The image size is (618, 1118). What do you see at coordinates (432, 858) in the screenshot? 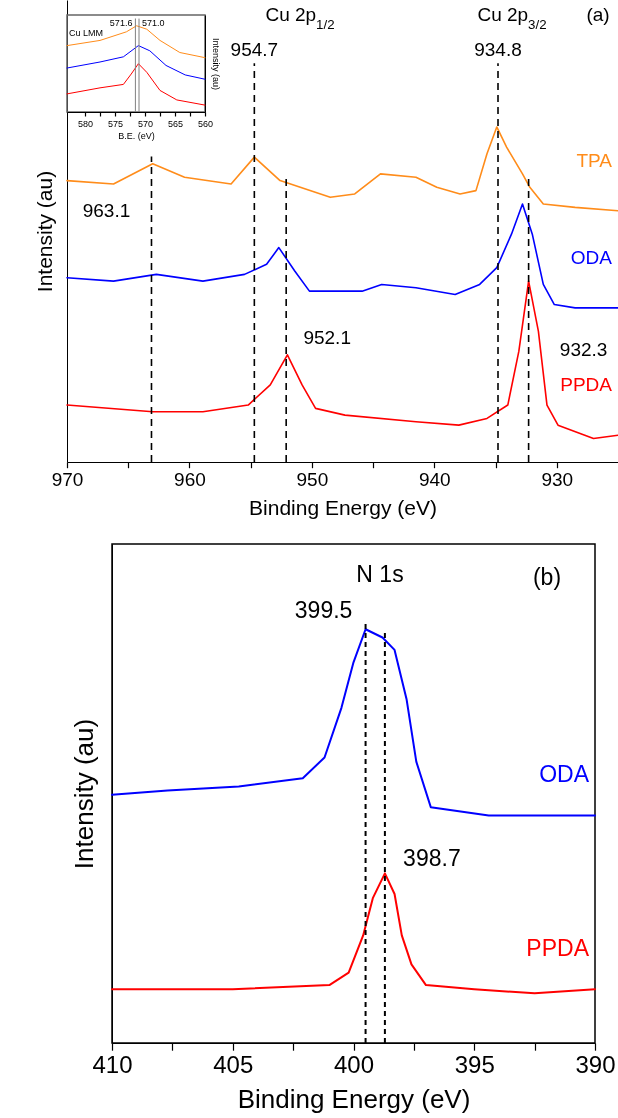
I see `ref-line-label: 398.7` at bounding box center [432, 858].